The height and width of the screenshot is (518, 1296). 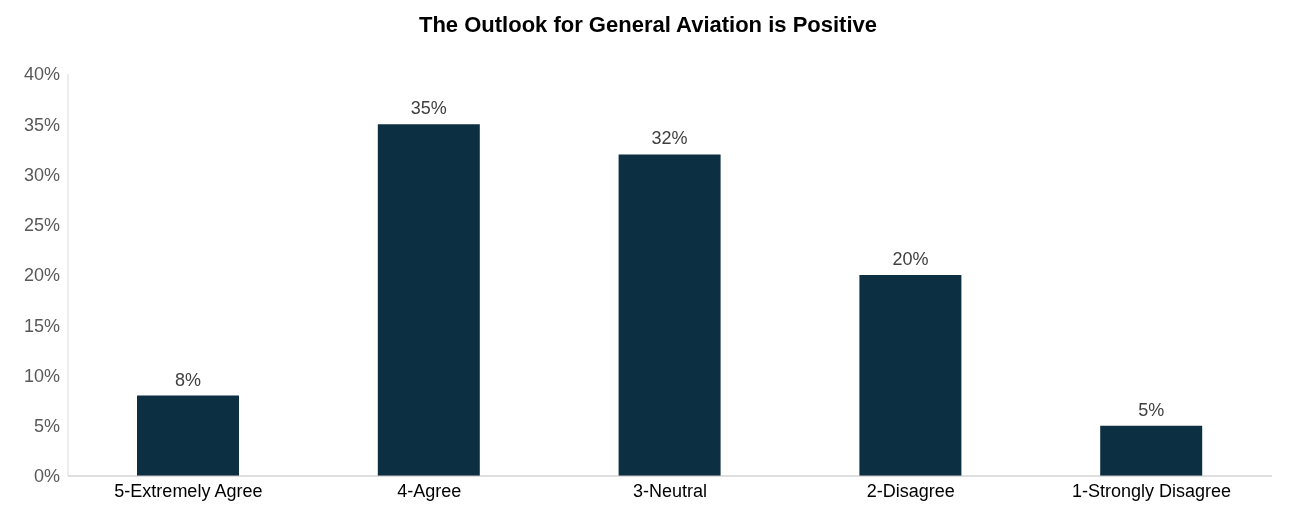 I want to click on y-tick-label: 40%, so click(x=41, y=74).